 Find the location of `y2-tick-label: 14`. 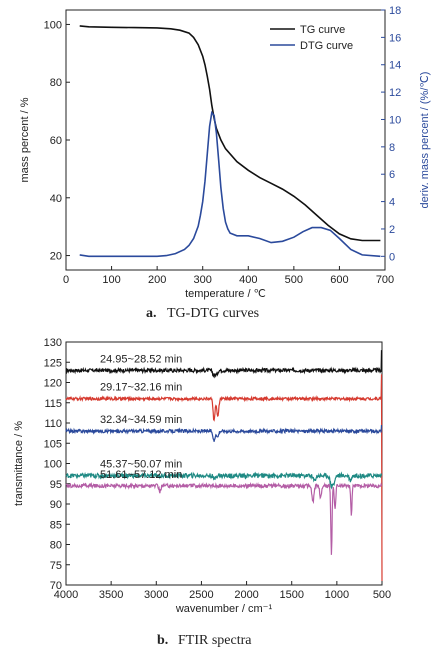

y2-tick-label: 14 is located at coordinates (395, 66).